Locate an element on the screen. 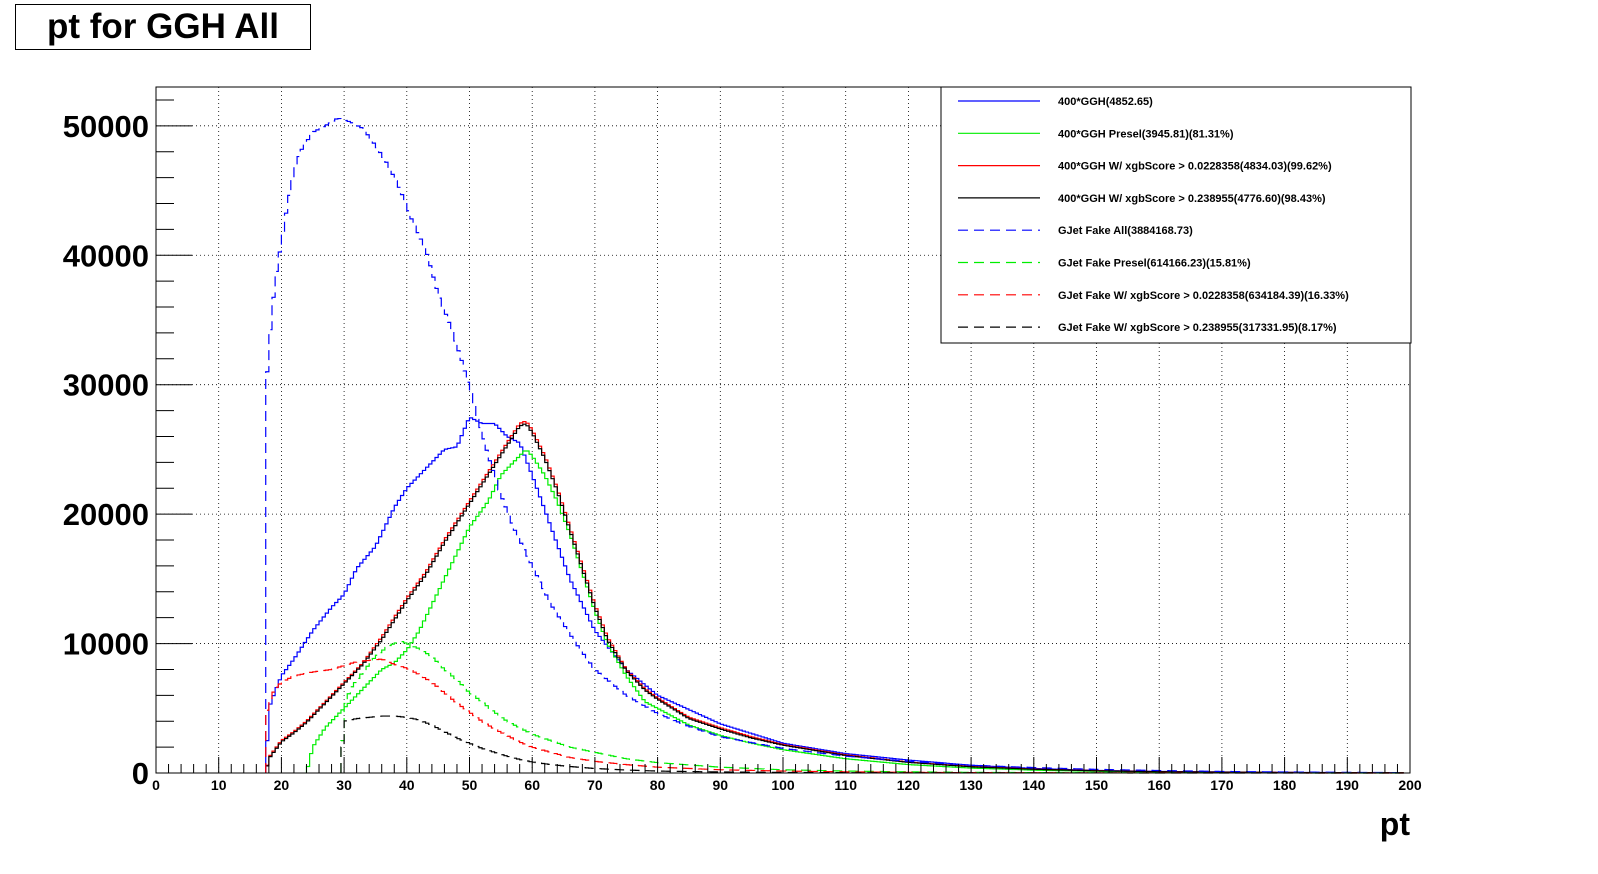  x-tick-label: 170 is located at coordinates (1222, 785).